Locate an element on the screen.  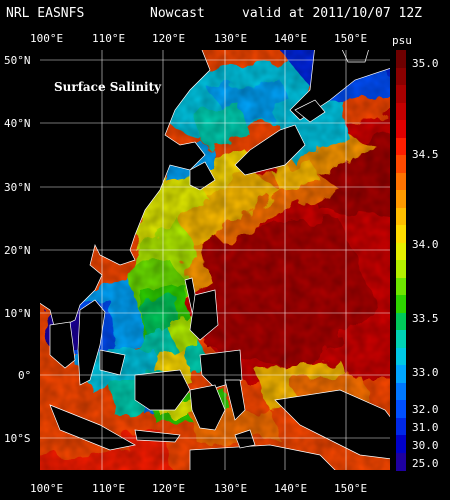
lat-tick-50n: 50°N is located at coordinates (17, 60).